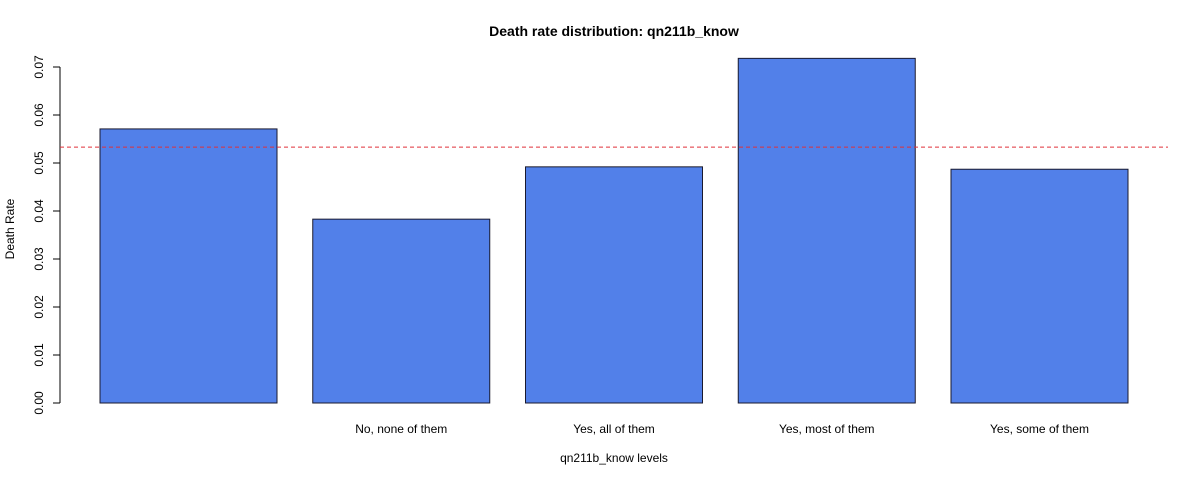  I want to click on y-tick-label: 0.00, so click(39, 403).